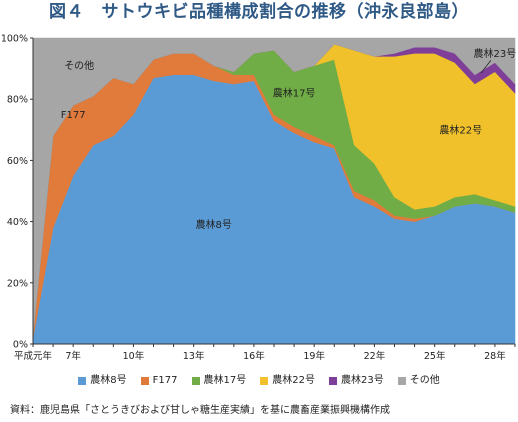  Describe the element at coordinates (225, 380) in the screenshot. I see `legend-label: 農林17号` at that location.